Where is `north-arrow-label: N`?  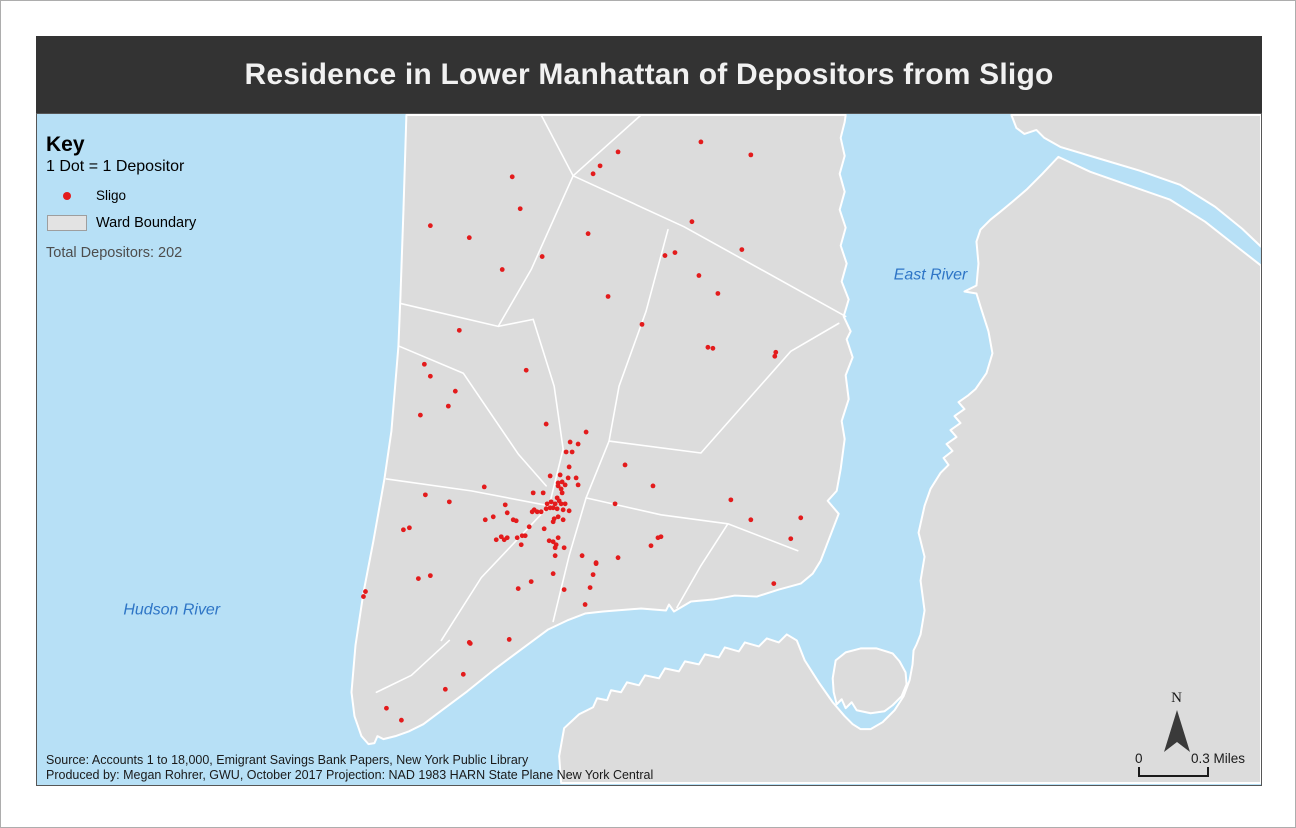
north-arrow-label: N is located at coordinates (1176, 698).